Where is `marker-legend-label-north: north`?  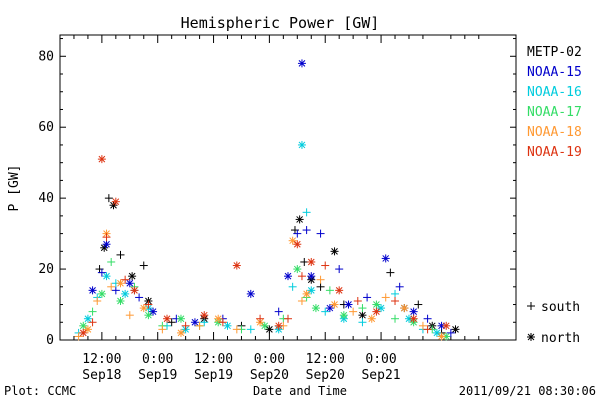
marker-legend-label-north: north is located at coordinates (560, 338).